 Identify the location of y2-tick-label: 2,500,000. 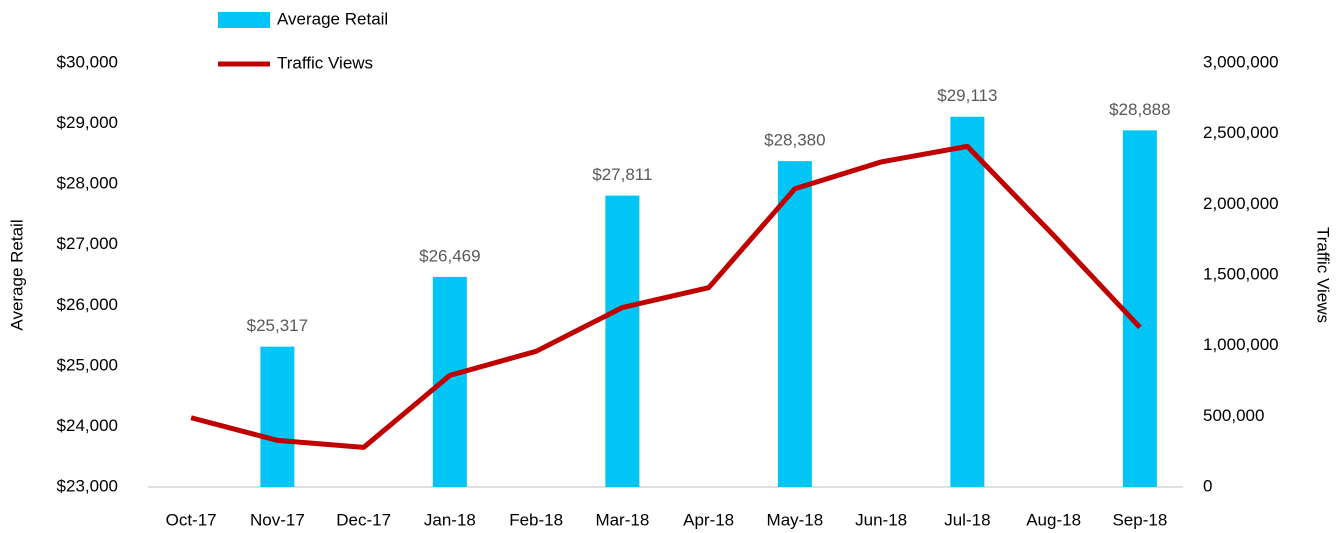
(1241, 132).